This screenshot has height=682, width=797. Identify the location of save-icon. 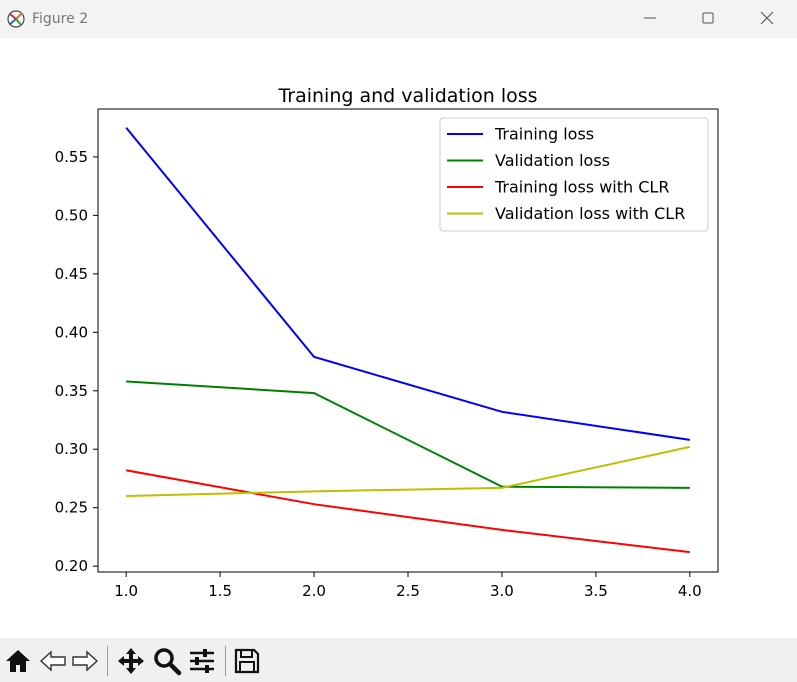
(247, 661).